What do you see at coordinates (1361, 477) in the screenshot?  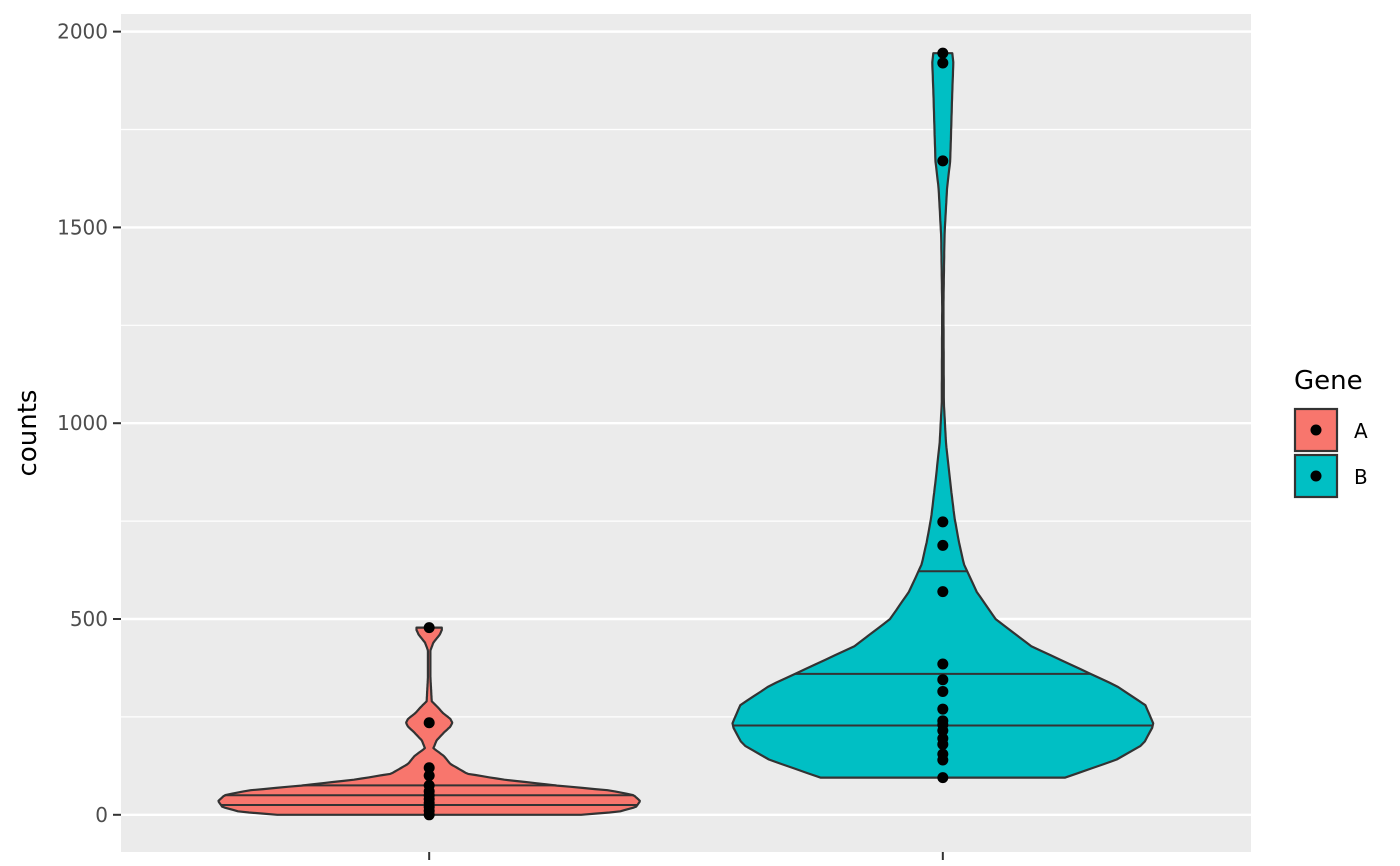 I see `legend-label-B: B` at bounding box center [1361, 477].